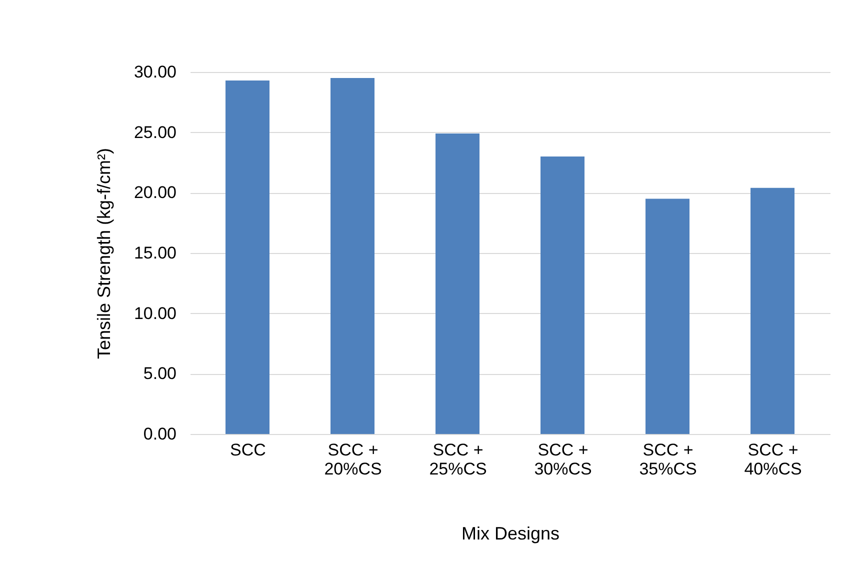 This screenshot has width=862, height=578. I want to click on y-tick-label: 15.00, so click(155, 253).